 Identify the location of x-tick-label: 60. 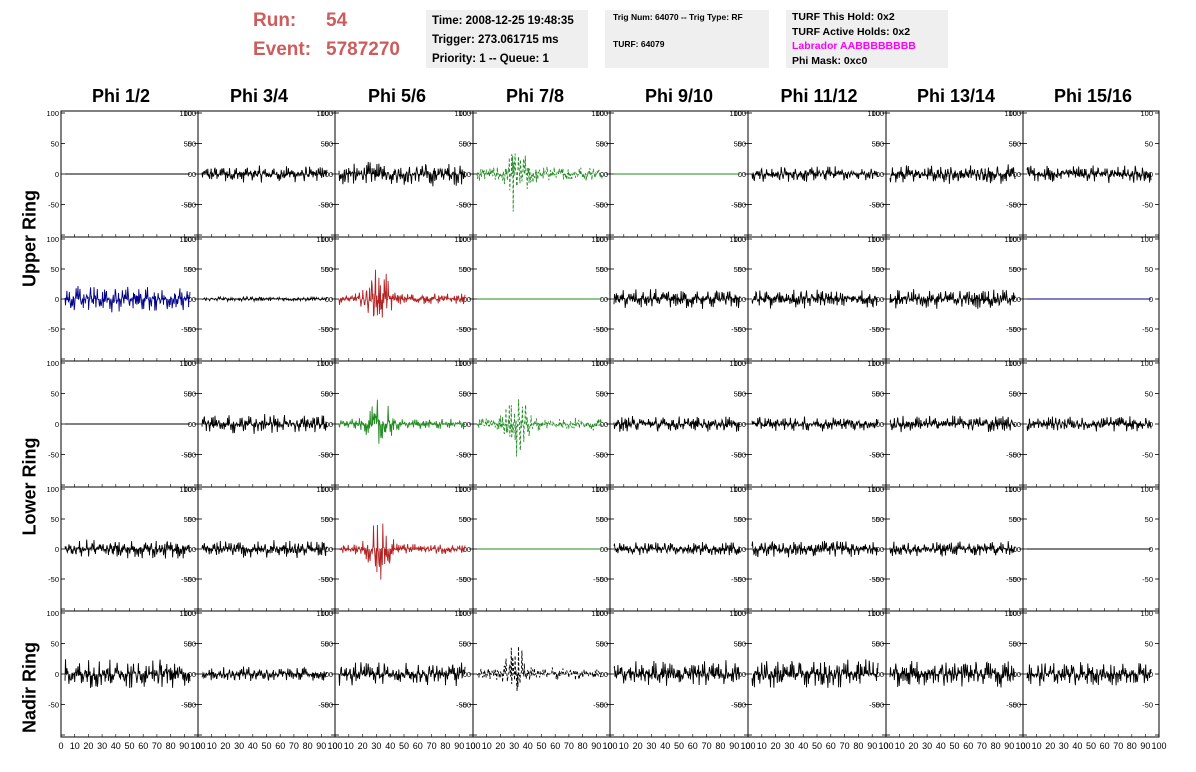
(1105, 746).